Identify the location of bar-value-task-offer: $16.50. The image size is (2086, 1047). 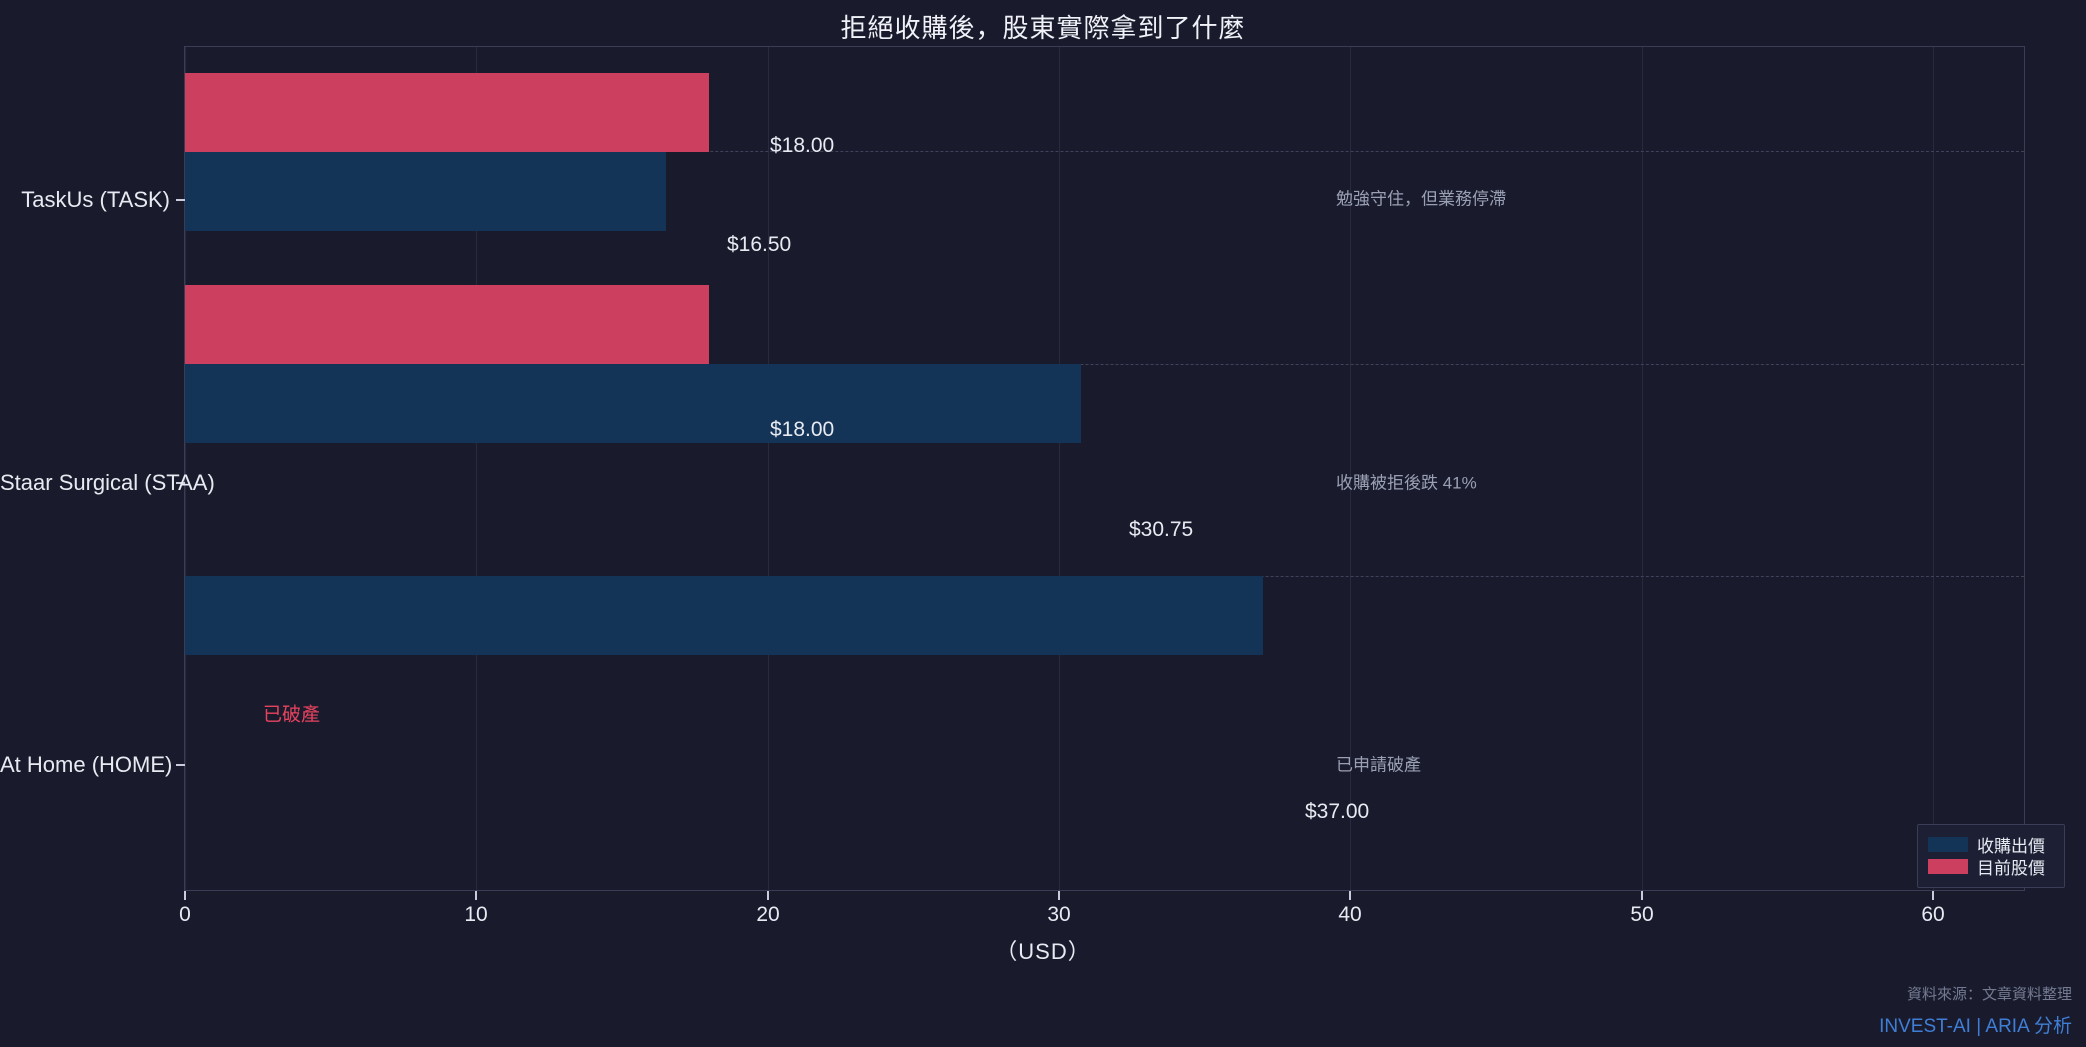
(759, 244).